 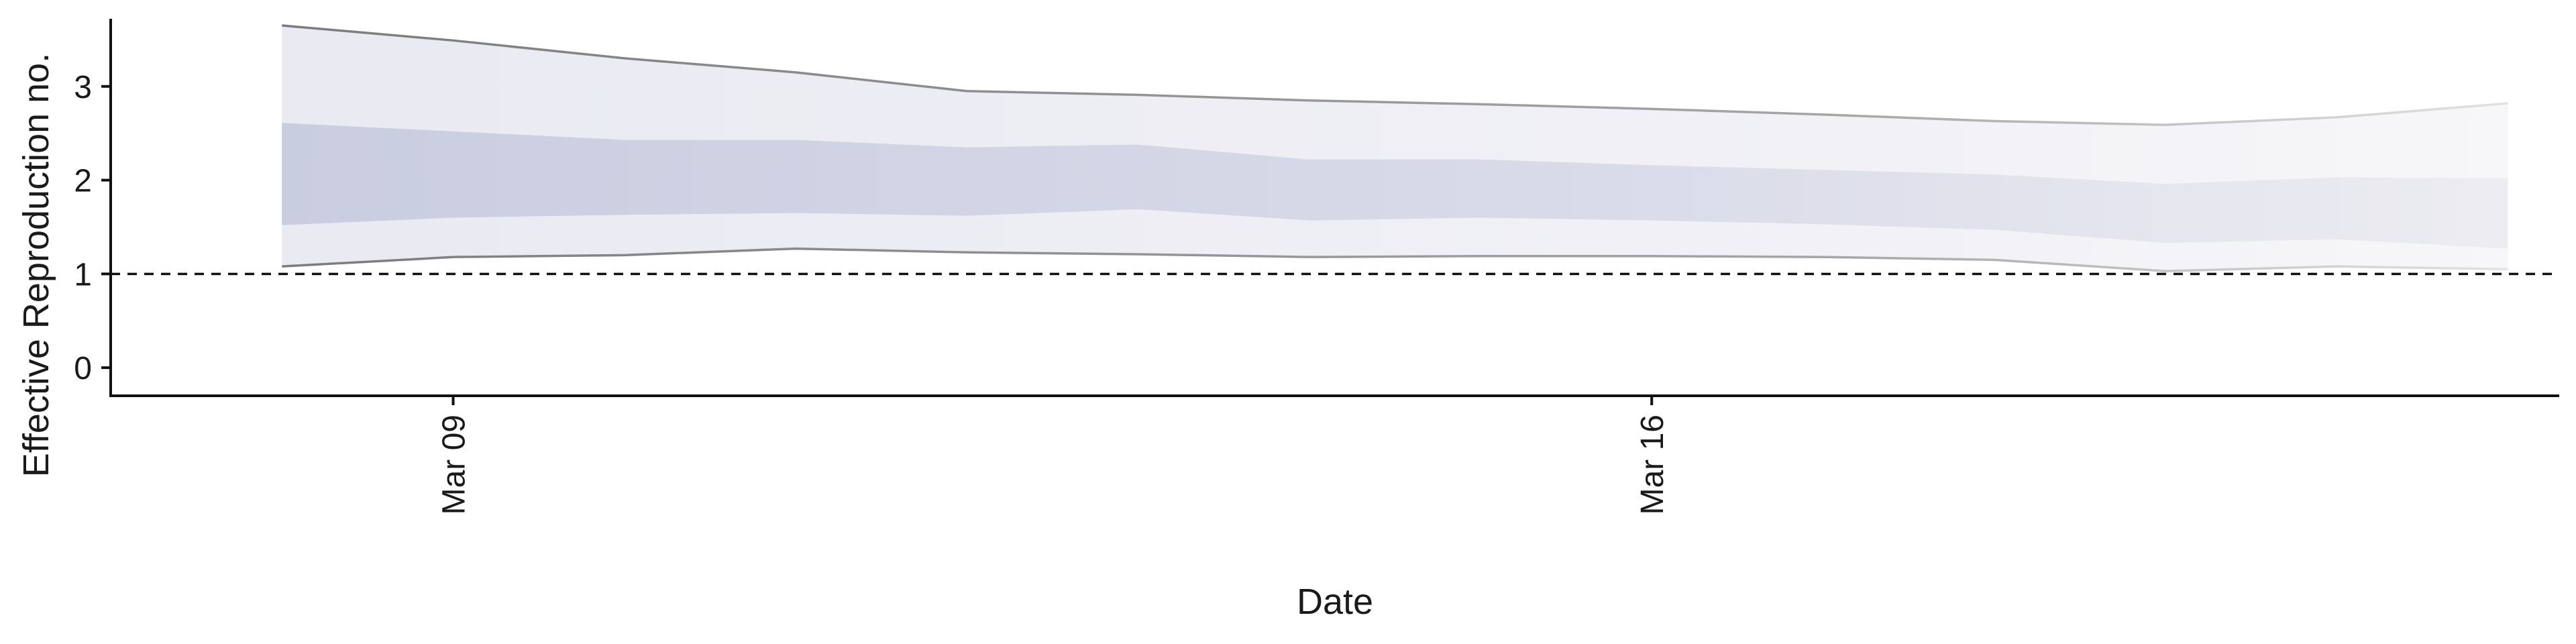 What do you see at coordinates (83, 181) in the screenshot?
I see `y-tick-label: 2` at bounding box center [83, 181].